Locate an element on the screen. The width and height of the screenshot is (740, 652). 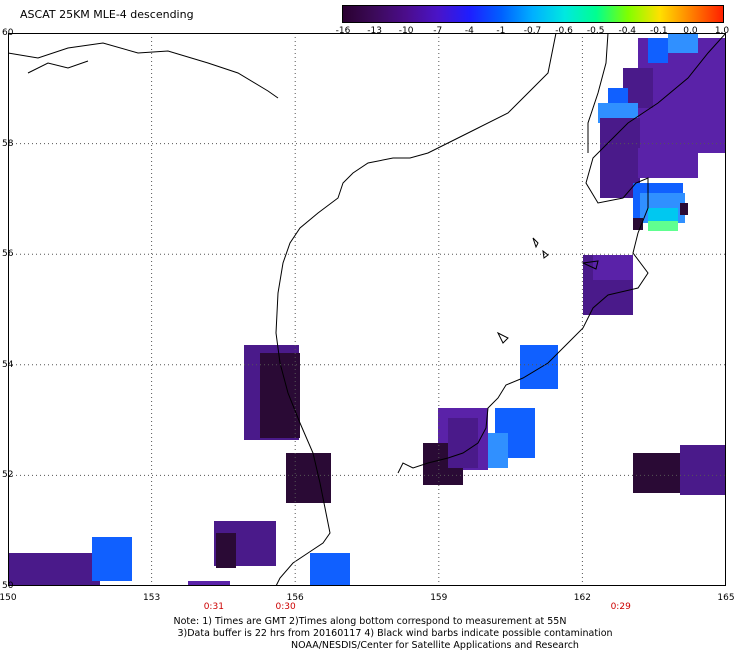
time-label: 0:29 is located at coordinates (620, 607).